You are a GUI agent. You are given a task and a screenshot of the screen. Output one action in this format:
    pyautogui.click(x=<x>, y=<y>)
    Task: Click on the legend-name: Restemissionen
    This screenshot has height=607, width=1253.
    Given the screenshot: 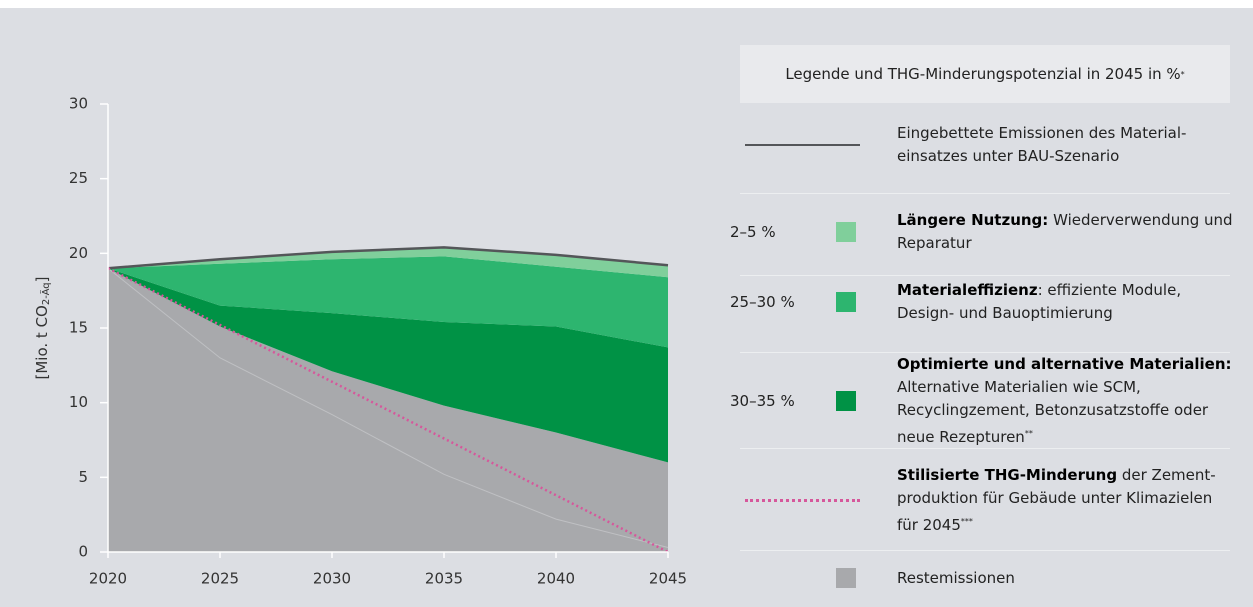 What is the action you would take?
    pyautogui.click(x=956, y=577)
    